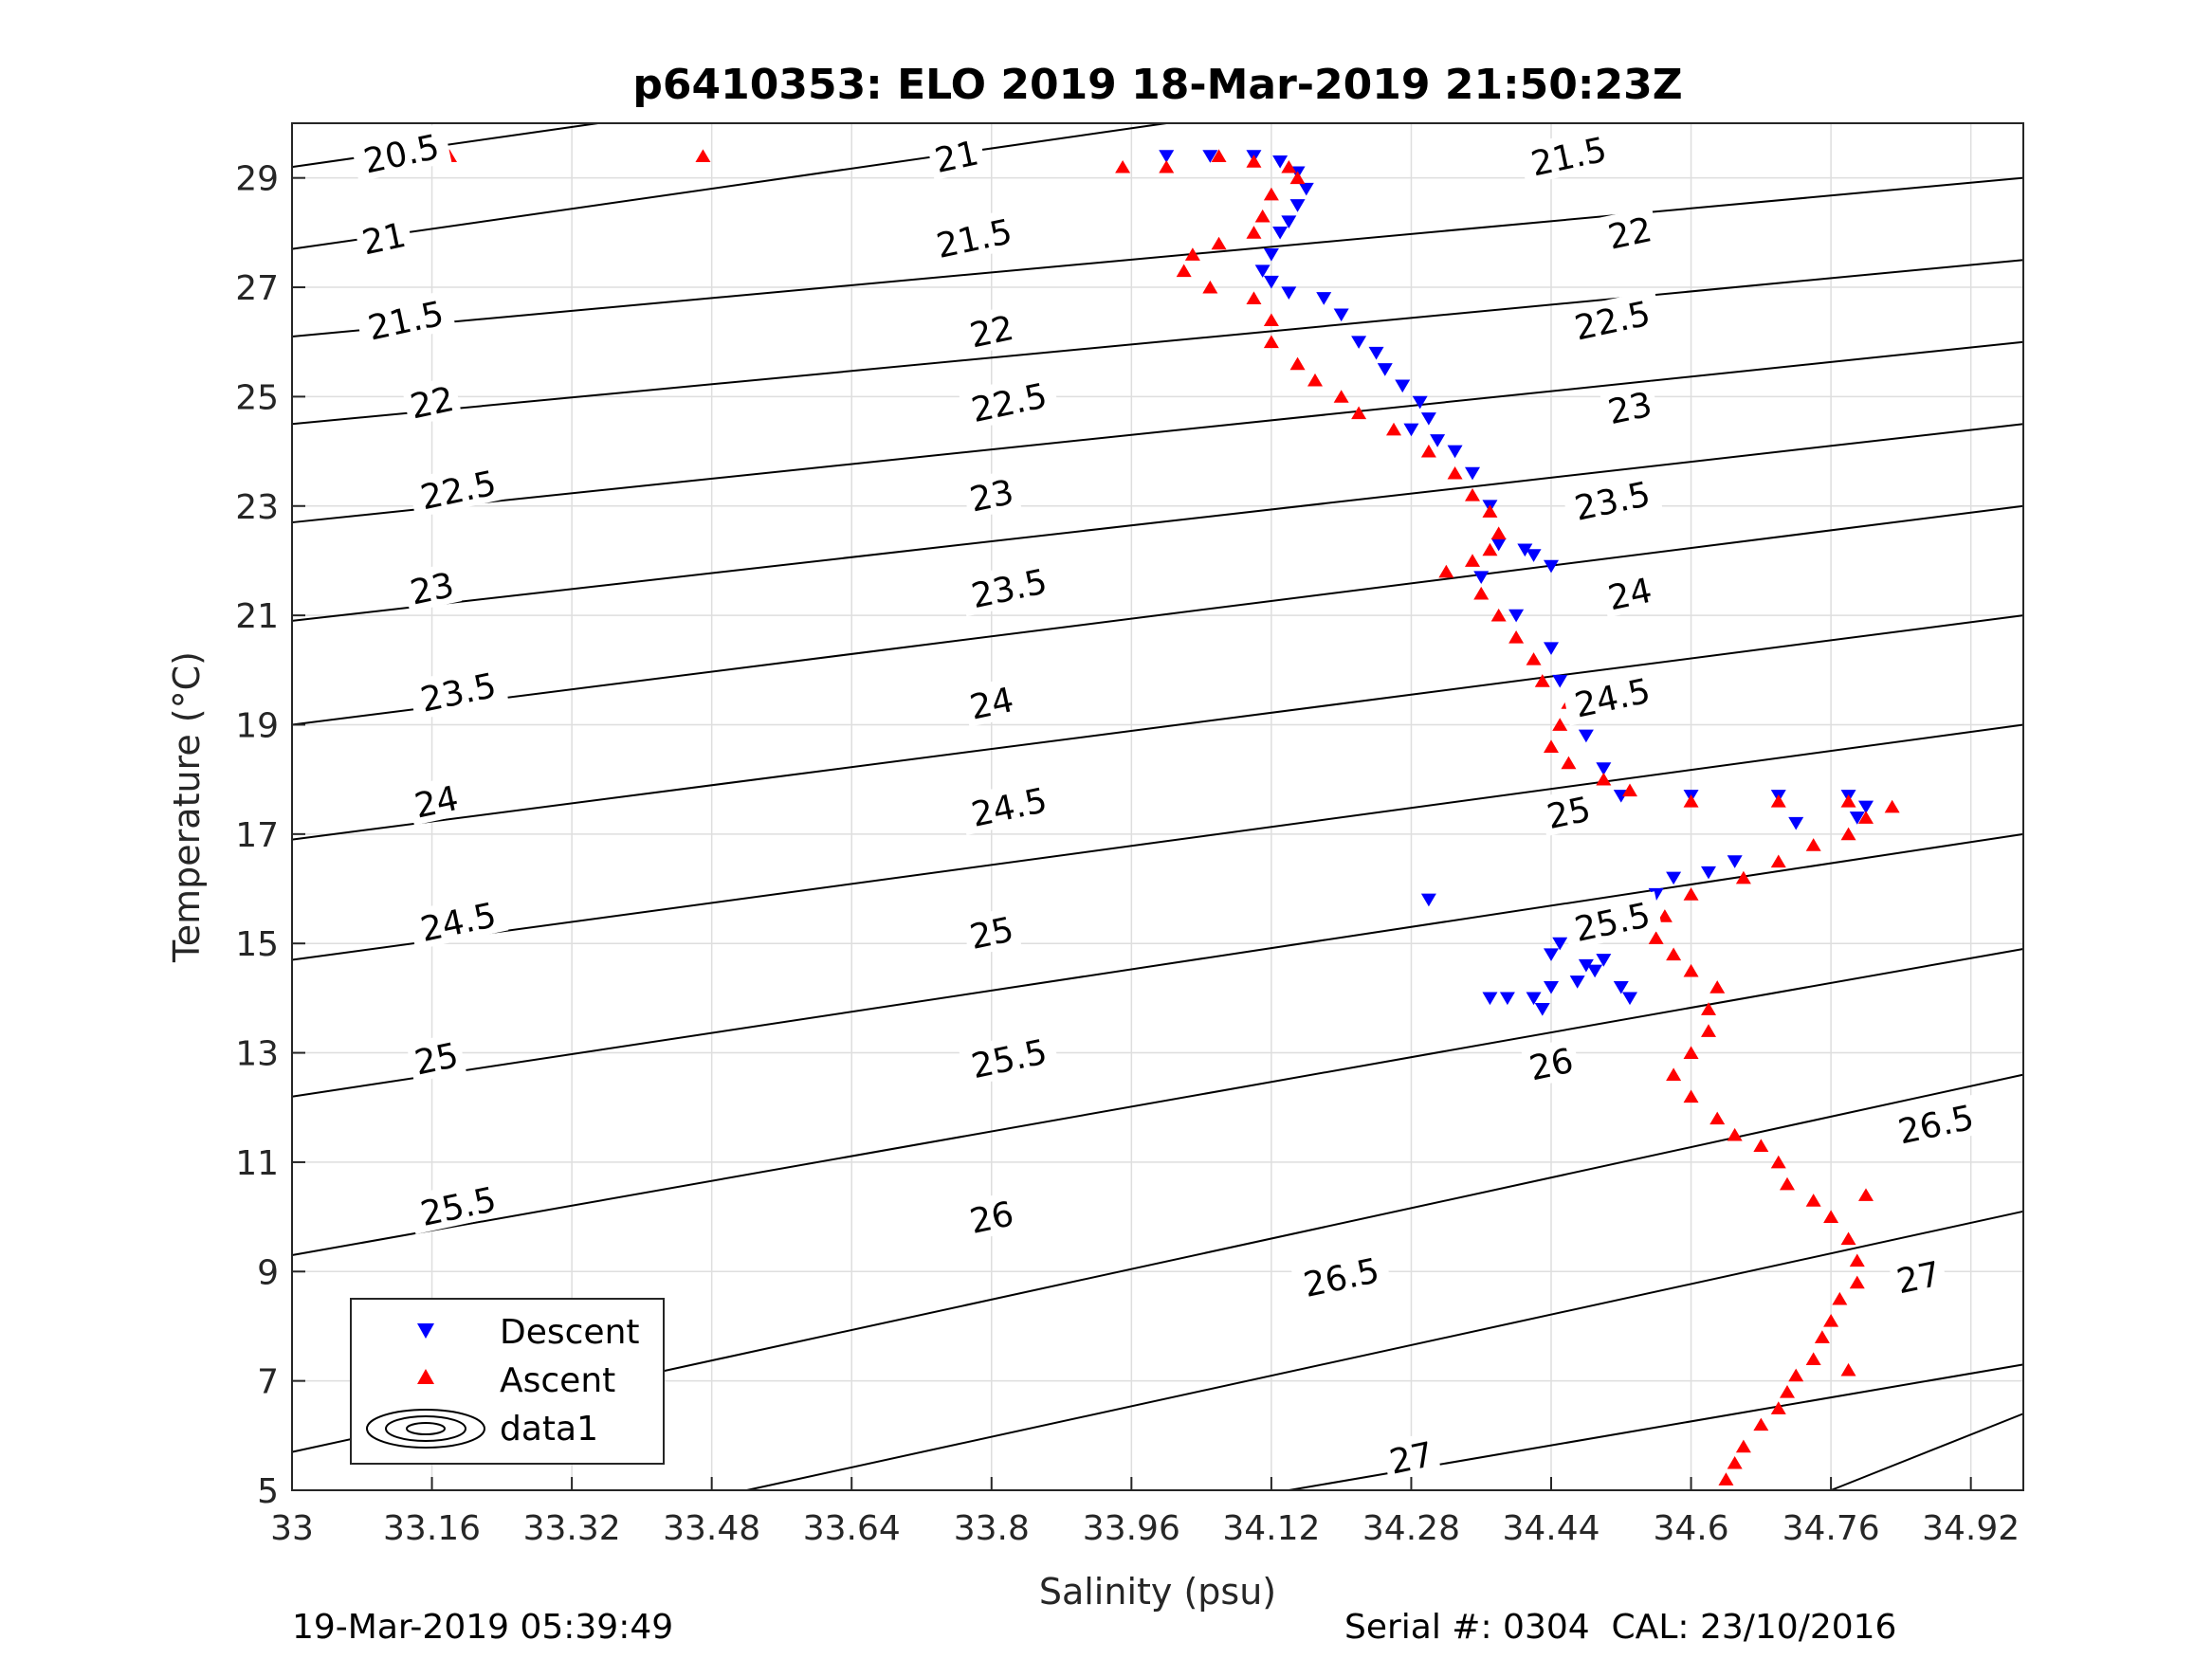 Image resolution: width=2212 pixels, height=1659 pixels. I want to click on x-tick-label: 33.32, so click(572, 1528).